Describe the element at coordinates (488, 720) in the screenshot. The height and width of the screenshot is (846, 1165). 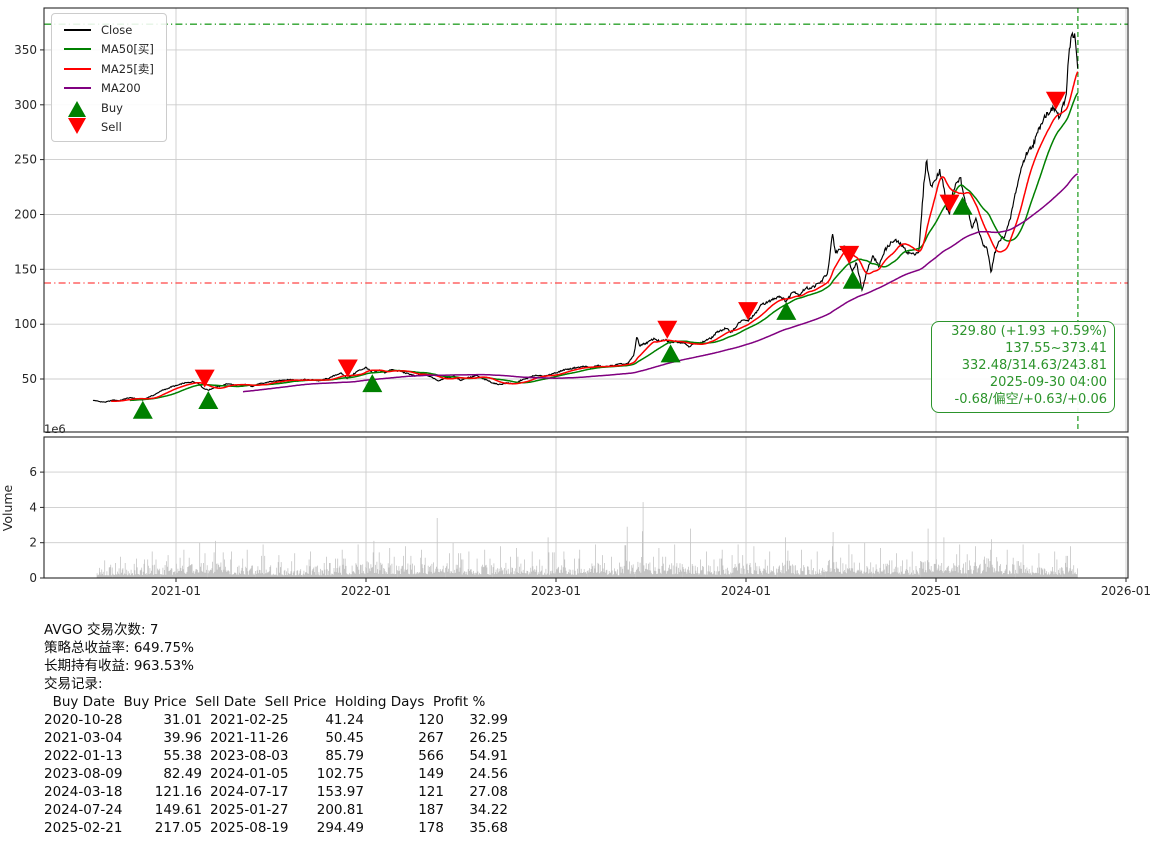
I see `trade-cell: 32.99` at that location.